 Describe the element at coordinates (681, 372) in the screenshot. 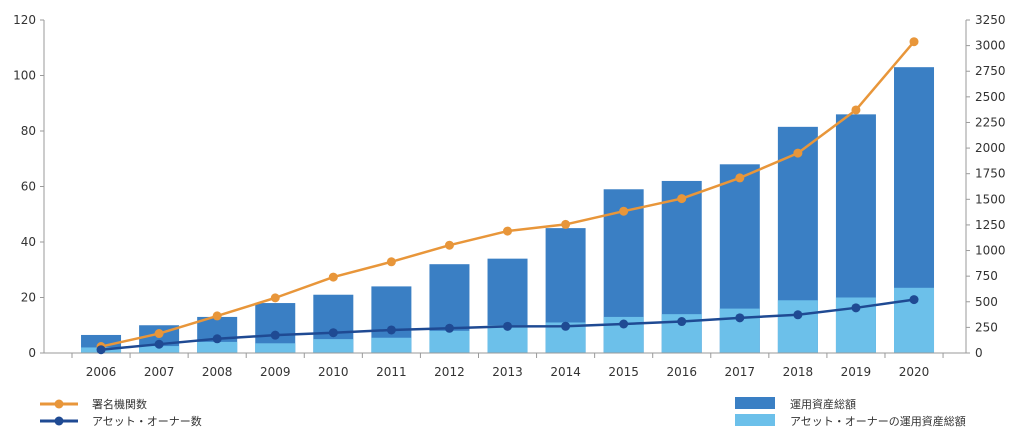

I see `x-tick-label-2016: 2016` at that location.